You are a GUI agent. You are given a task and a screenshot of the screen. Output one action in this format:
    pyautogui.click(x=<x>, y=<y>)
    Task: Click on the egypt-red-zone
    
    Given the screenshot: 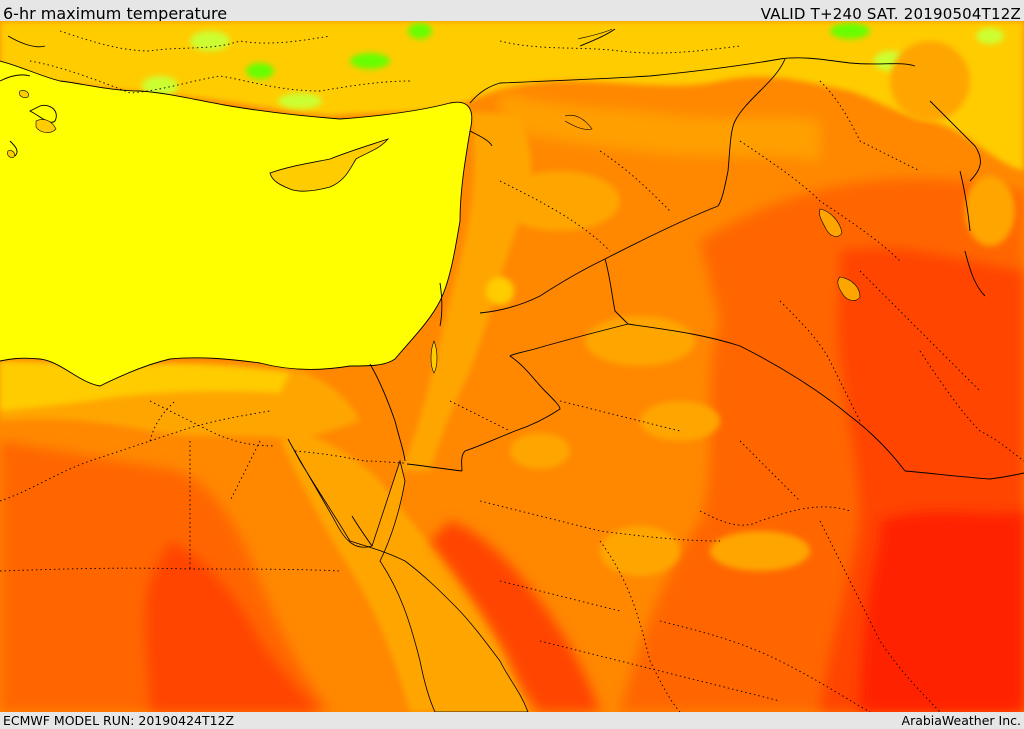 What is the action you would take?
    pyautogui.click(x=232, y=626)
    